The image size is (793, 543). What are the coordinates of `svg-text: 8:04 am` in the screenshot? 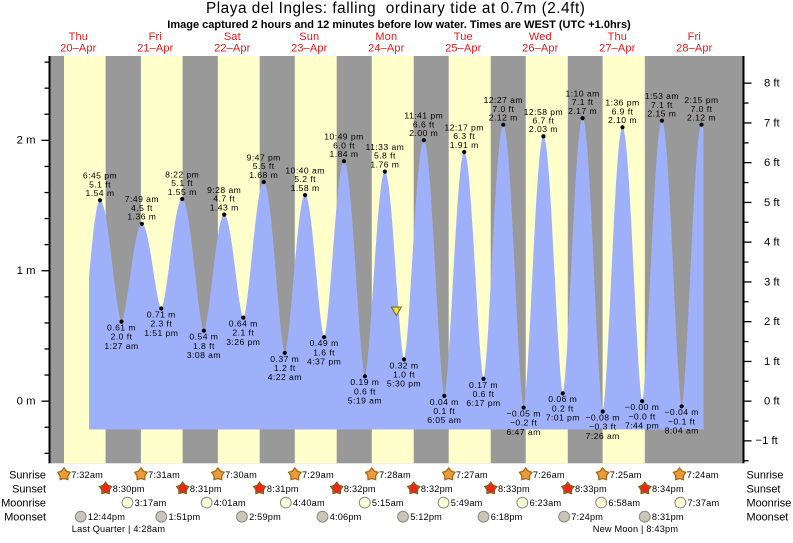 It's located at (682, 431).